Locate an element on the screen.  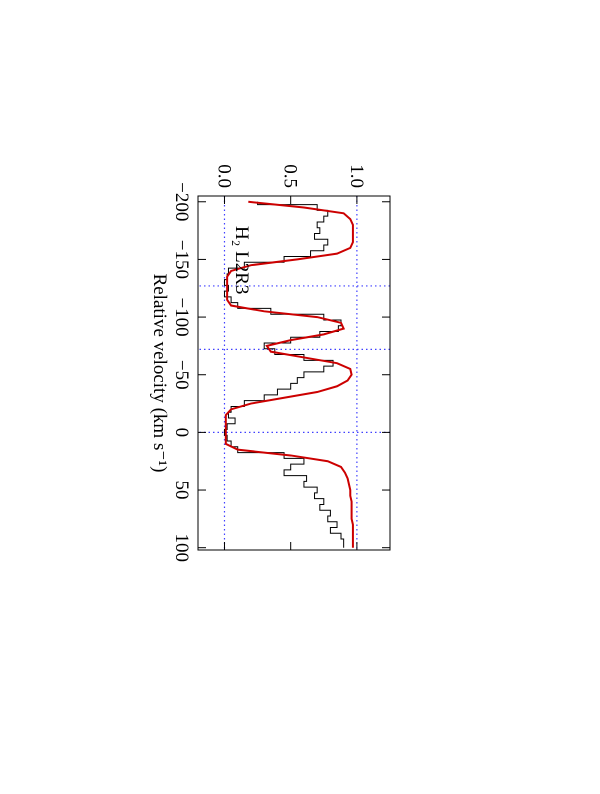
plot-frame is located at coordinates (294, 373).